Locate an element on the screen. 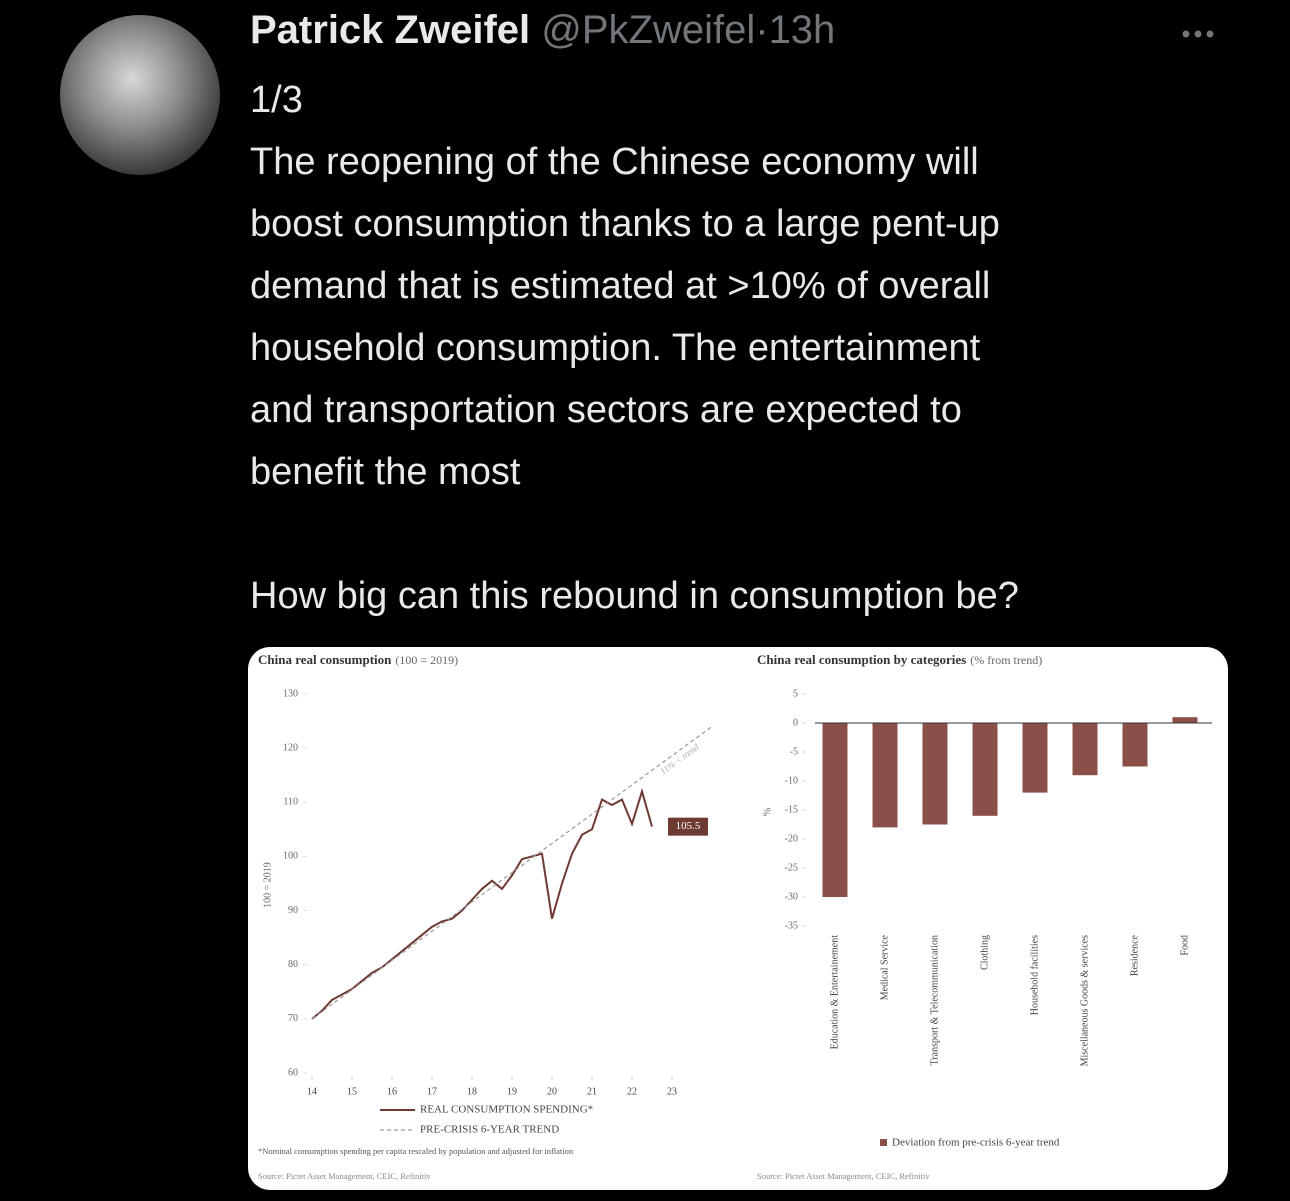  category-label: Residence is located at coordinates (1134, 955).